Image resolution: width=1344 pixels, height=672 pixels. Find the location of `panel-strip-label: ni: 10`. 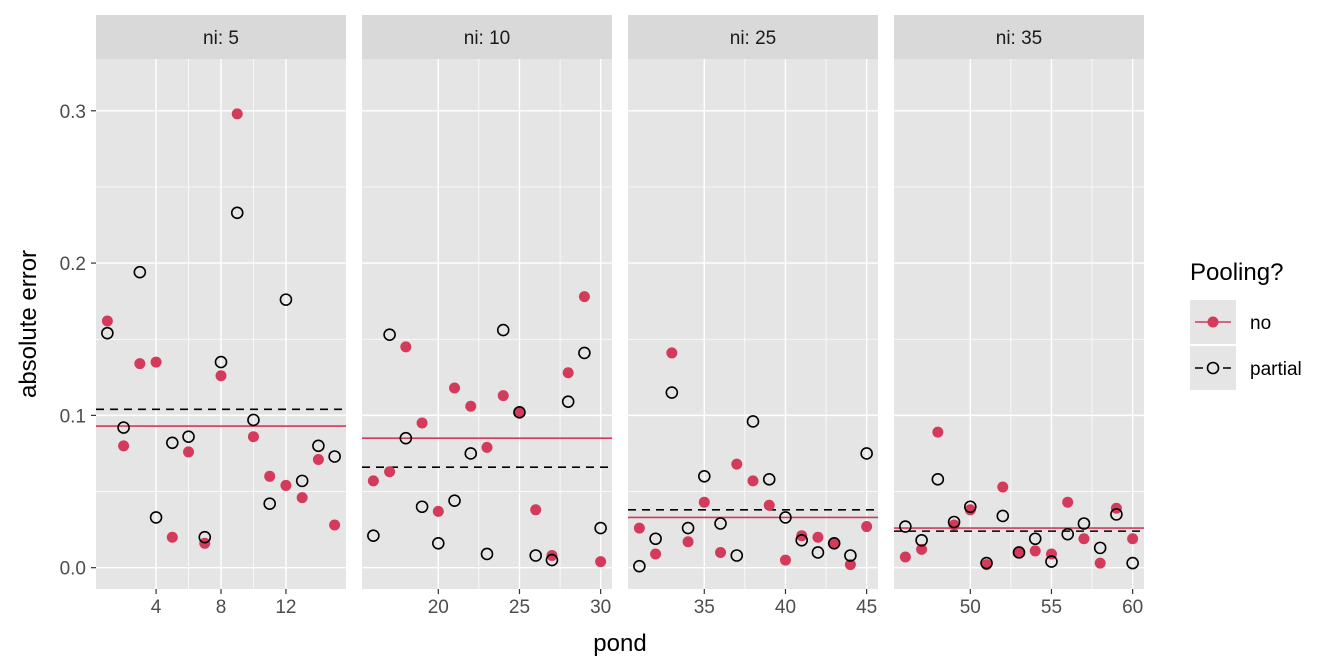

panel-strip-label: ni: 10 is located at coordinates (487, 38).